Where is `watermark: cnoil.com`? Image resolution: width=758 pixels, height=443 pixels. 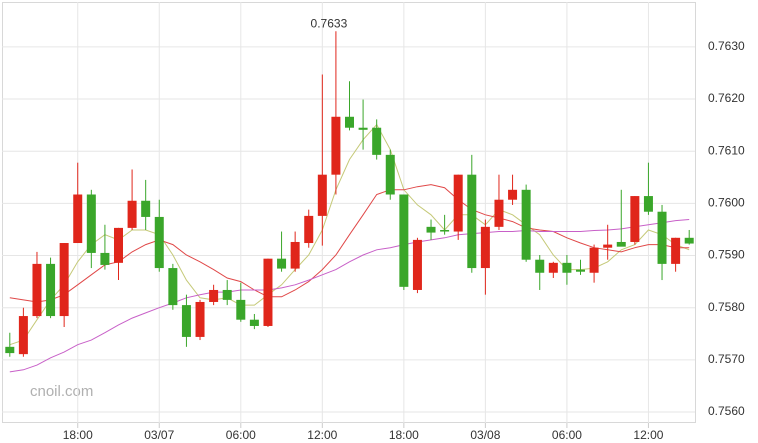
watermark: cnoil.com is located at coordinates (61, 391).